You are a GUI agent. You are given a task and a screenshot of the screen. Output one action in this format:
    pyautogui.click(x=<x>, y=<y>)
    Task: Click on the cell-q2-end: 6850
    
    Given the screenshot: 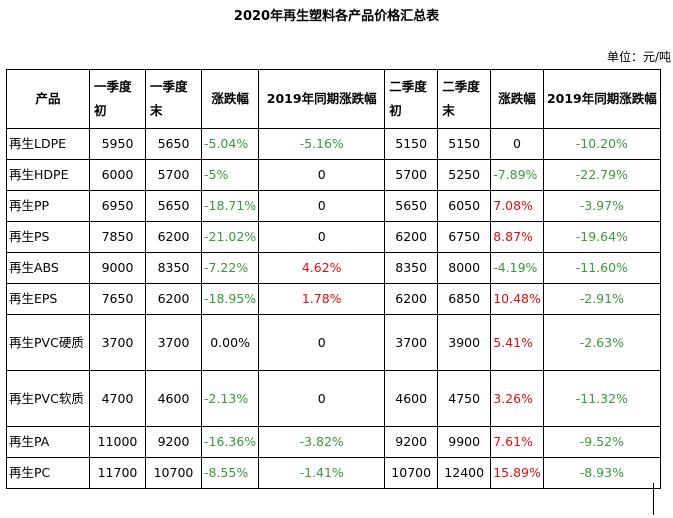 What is the action you would take?
    pyautogui.click(x=464, y=299)
    